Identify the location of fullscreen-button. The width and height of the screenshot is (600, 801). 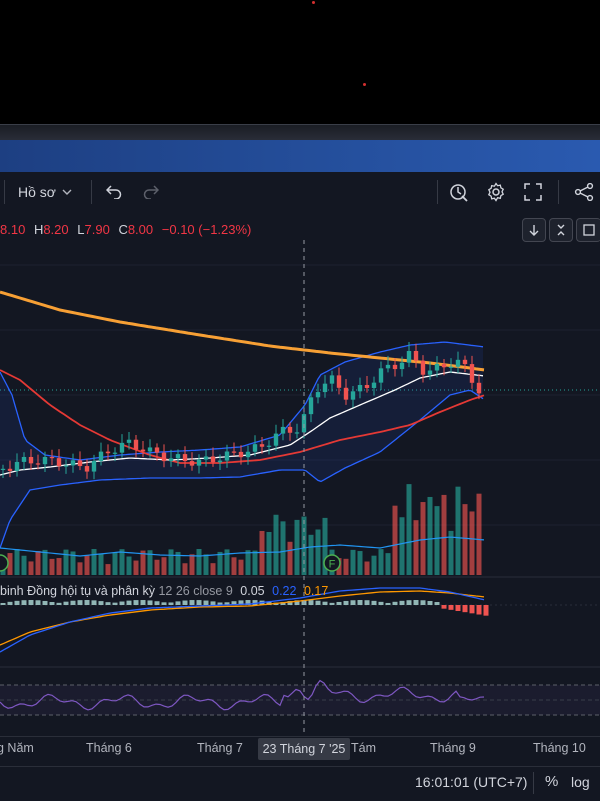
(533, 192).